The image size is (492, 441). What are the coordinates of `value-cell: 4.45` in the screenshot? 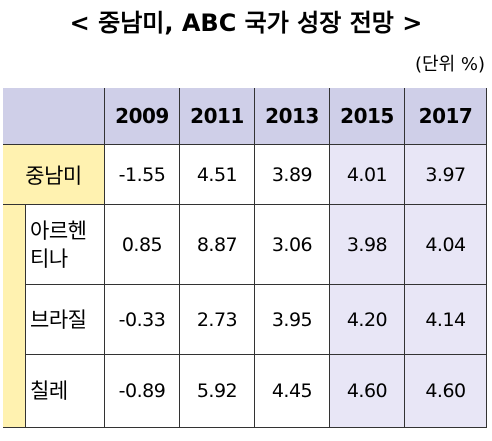 It's located at (292, 391).